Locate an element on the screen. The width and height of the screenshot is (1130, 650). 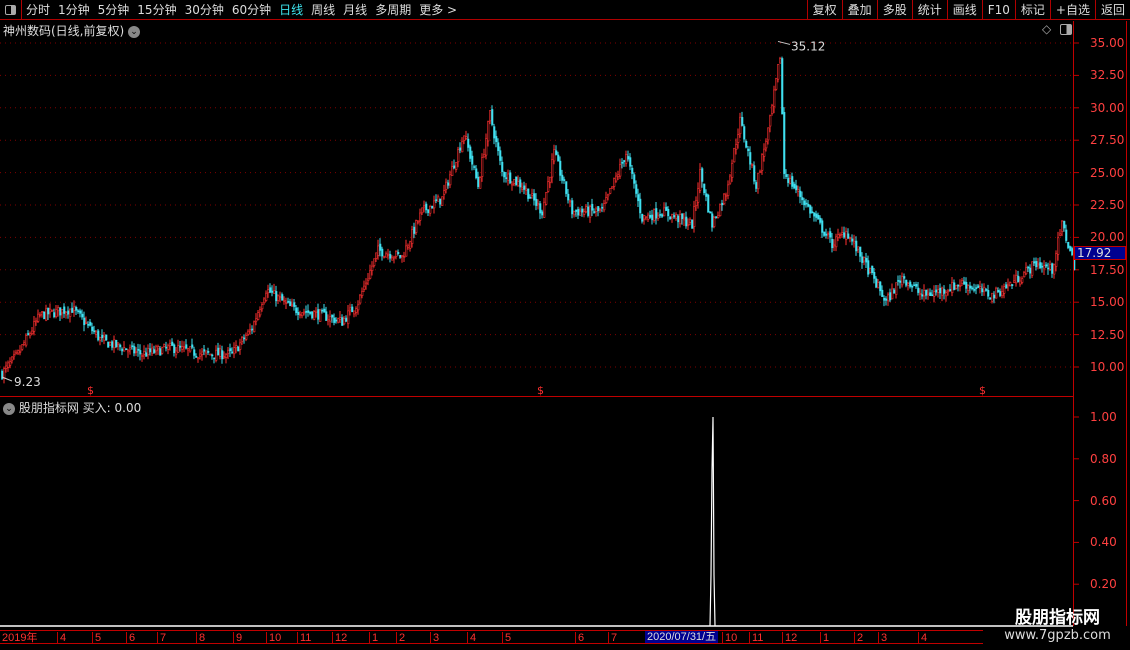
toolbar-button: +自选 is located at coordinates (1072, 10).